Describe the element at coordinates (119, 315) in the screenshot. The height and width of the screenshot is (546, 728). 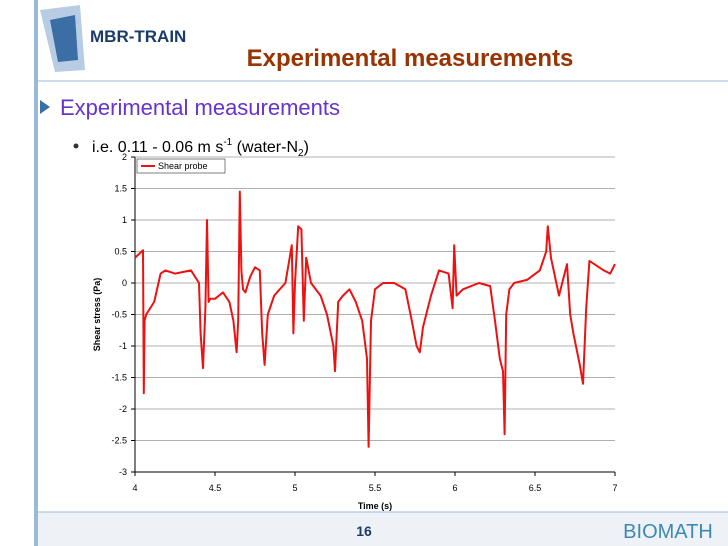
I see `y-tick-label: -0.5` at that location.